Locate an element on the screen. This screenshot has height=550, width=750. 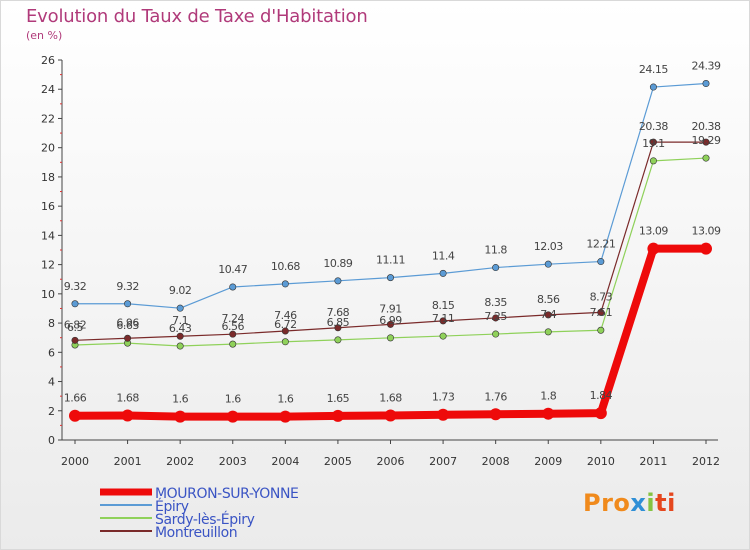
x-tick-label: 2001 is located at coordinates (128, 461).